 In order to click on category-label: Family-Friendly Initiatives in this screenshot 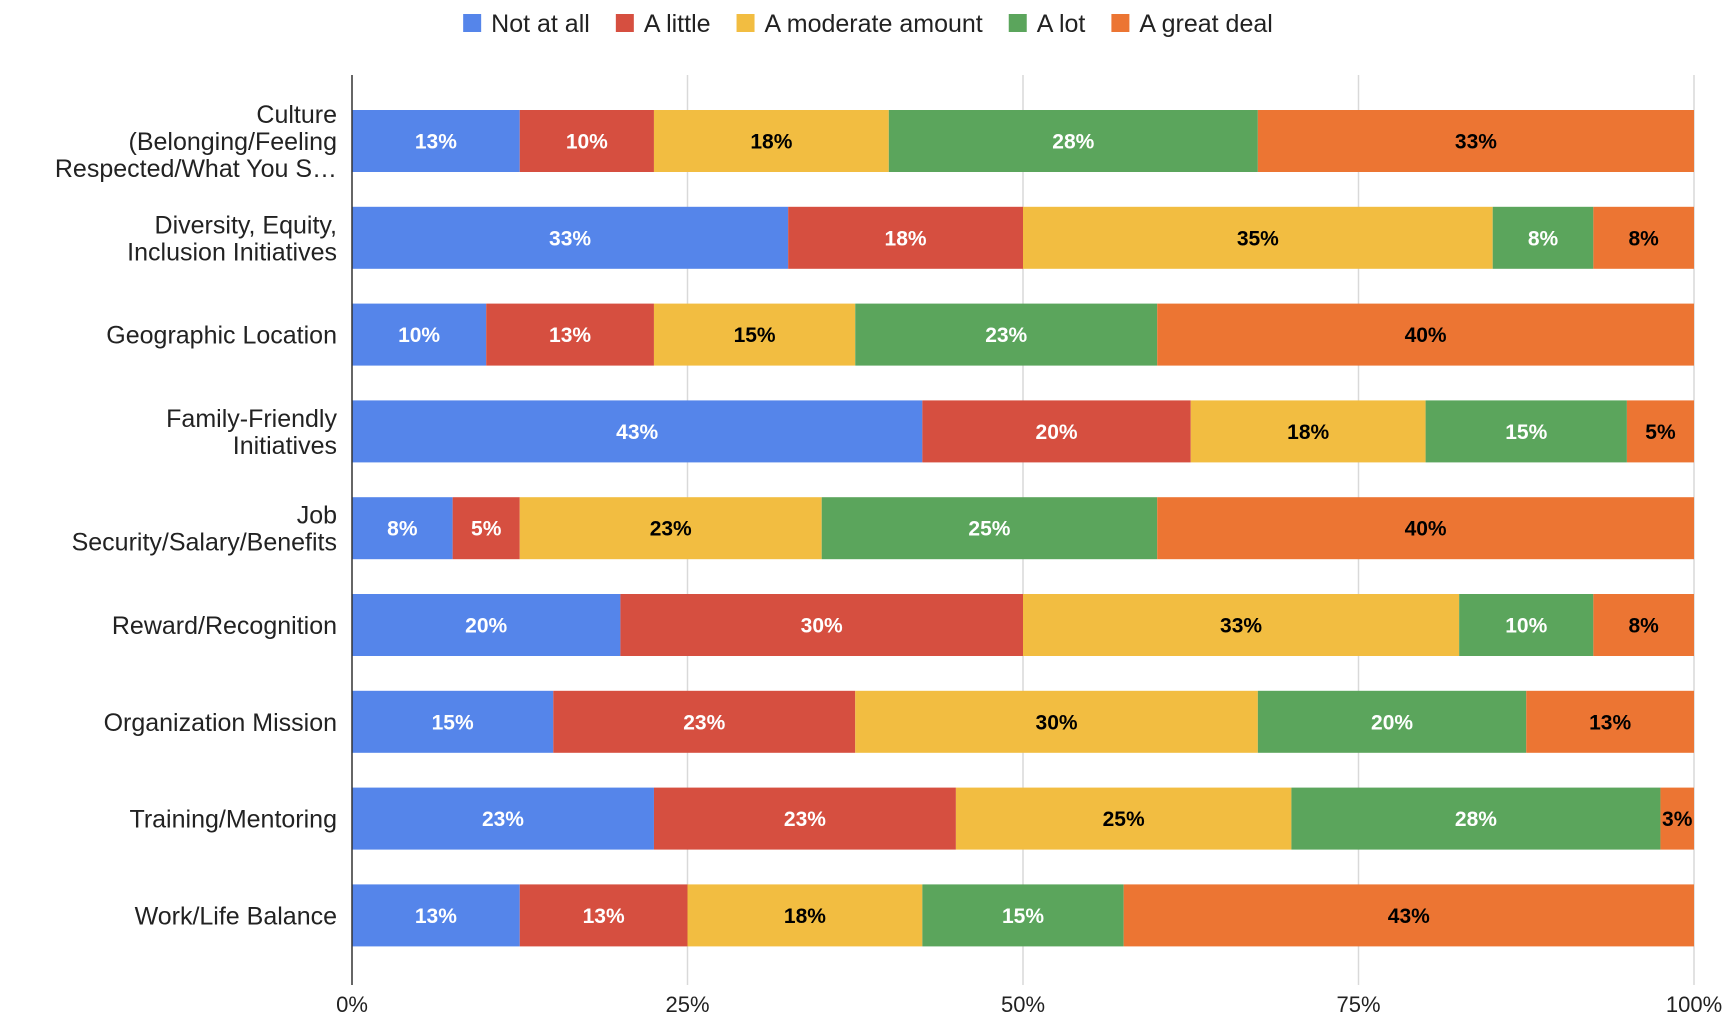, I will do `click(251, 432)`.